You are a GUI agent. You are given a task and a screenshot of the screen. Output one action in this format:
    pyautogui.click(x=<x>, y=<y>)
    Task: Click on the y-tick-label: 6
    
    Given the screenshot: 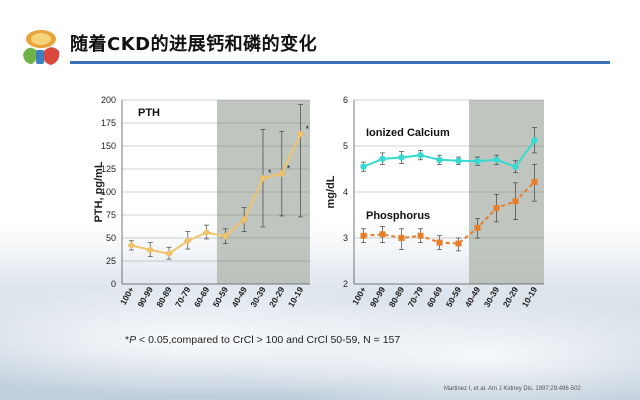 What is the action you would take?
    pyautogui.click(x=345, y=100)
    